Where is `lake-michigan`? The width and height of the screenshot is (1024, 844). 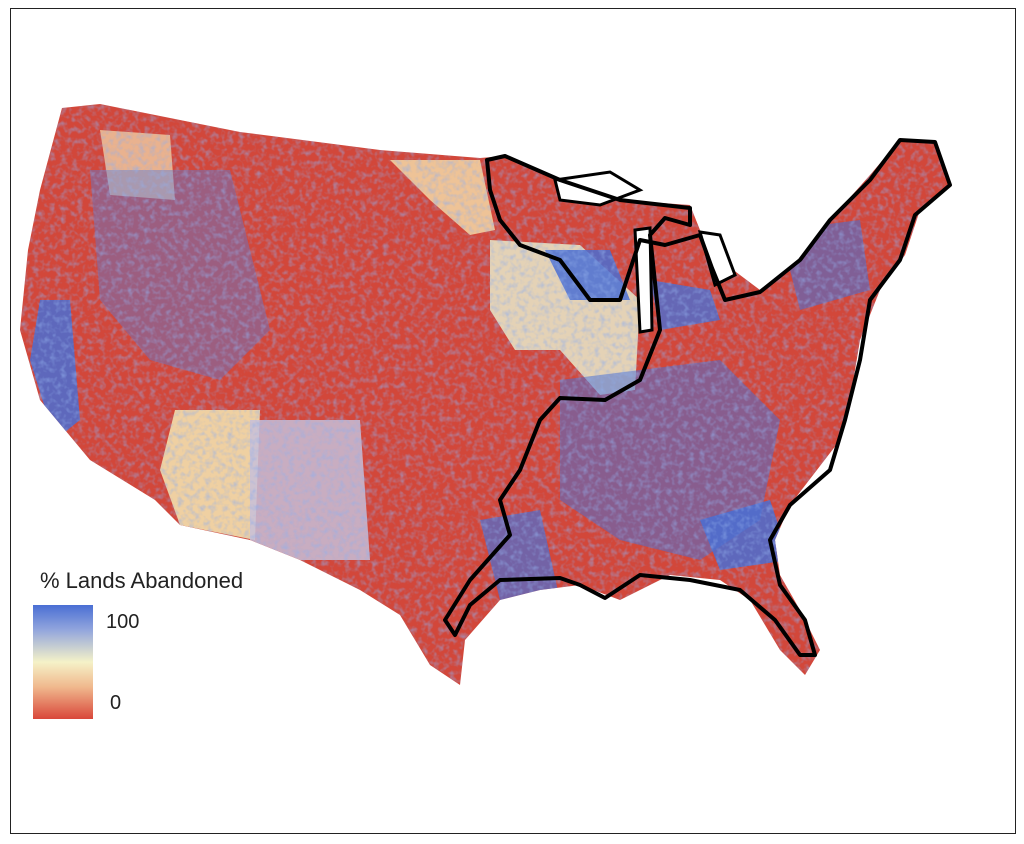 lake-michigan is located at coordinates (643, 280).